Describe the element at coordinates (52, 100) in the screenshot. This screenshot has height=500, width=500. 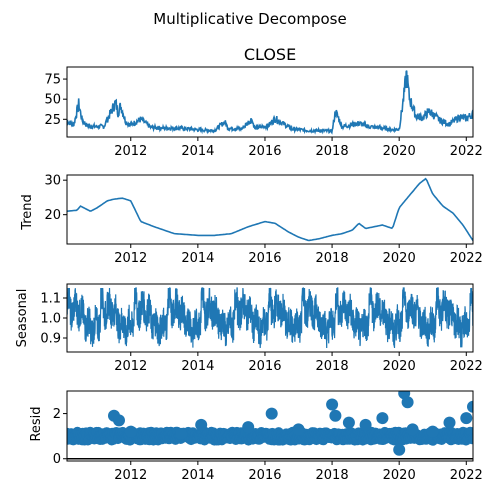
I see `y-tick-label: 50` at that location.